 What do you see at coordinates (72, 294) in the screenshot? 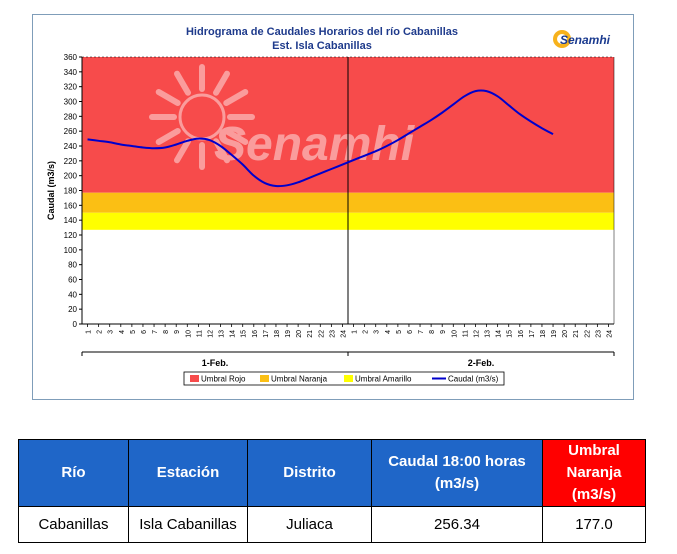
I see `y-tick-label: 40` at bounding box center [72, 294].